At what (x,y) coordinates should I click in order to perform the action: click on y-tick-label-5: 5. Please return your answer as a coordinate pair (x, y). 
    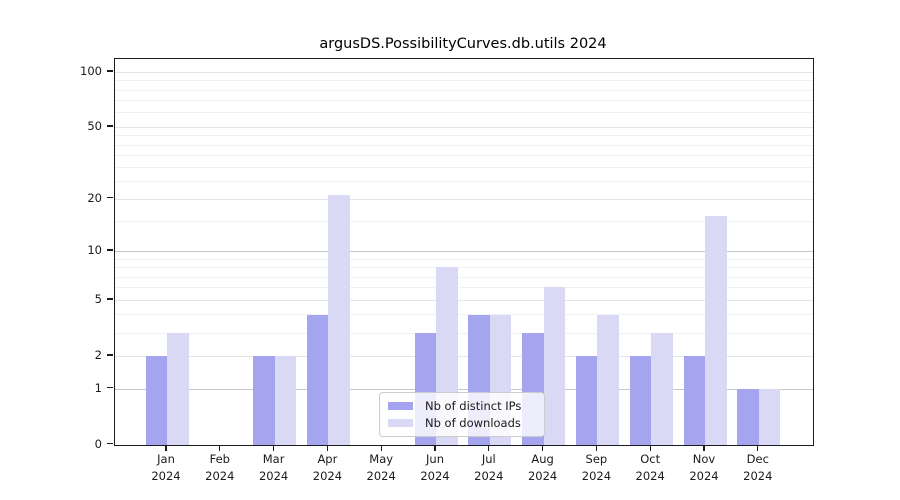
    Looking at the image, I should click on (98, 298).